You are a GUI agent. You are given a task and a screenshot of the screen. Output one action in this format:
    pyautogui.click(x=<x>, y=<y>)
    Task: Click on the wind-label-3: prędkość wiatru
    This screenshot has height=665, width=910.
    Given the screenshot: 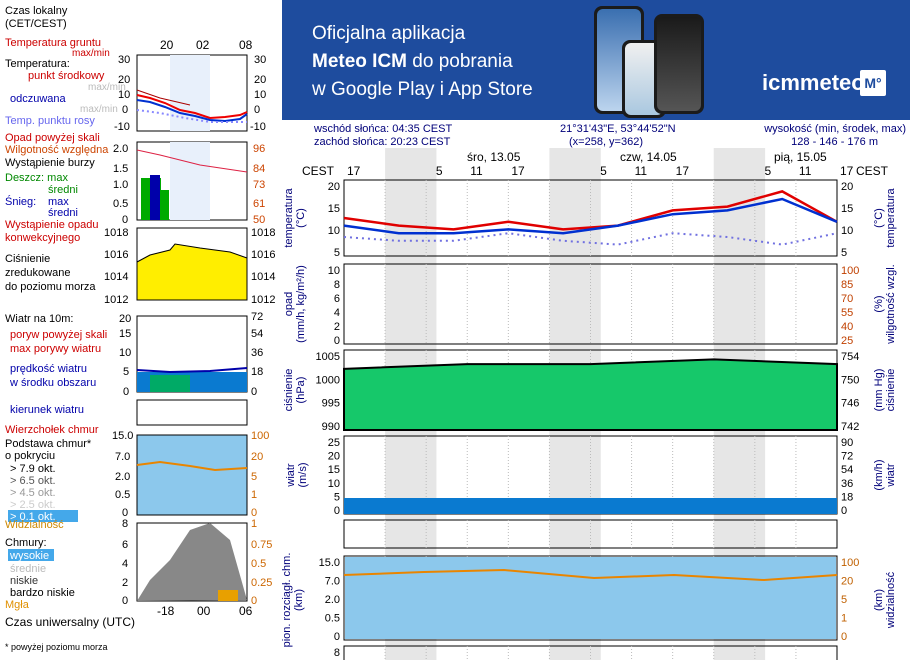 What is the action you would take?
    pyautogui.click(x=48, y=369)
    